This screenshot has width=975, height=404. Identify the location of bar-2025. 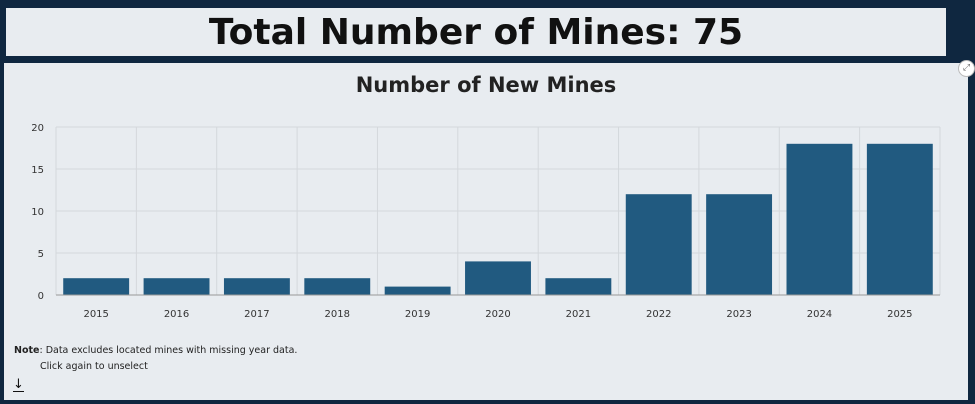
(899, 219).